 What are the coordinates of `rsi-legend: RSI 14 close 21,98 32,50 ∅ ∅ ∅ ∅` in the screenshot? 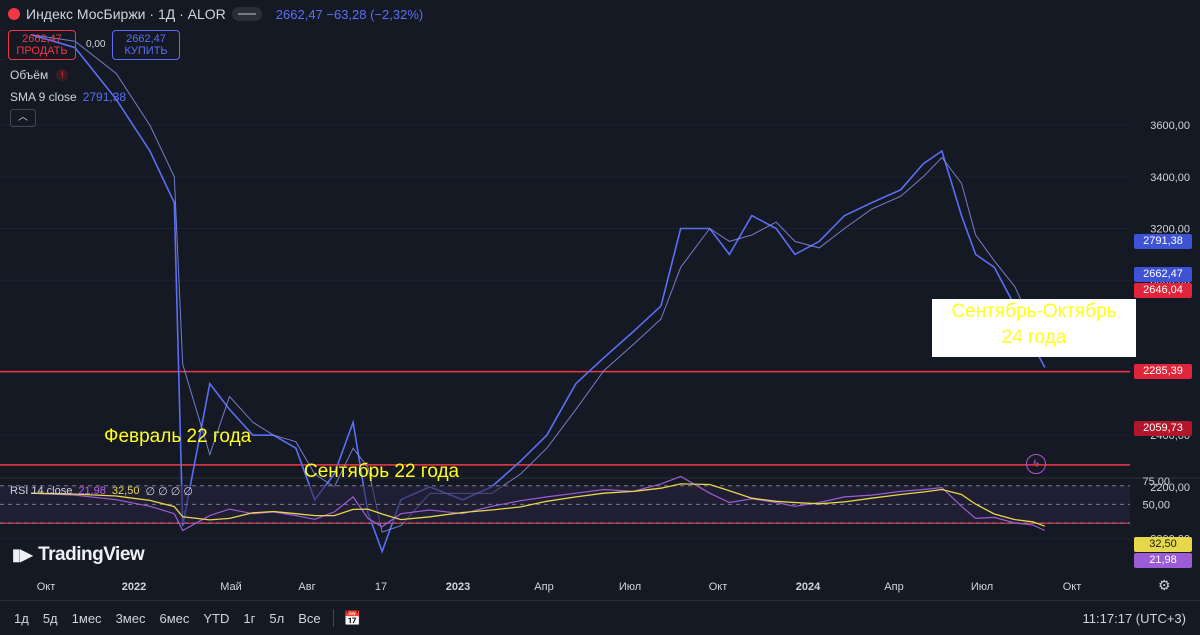 It's located at (101, 491).